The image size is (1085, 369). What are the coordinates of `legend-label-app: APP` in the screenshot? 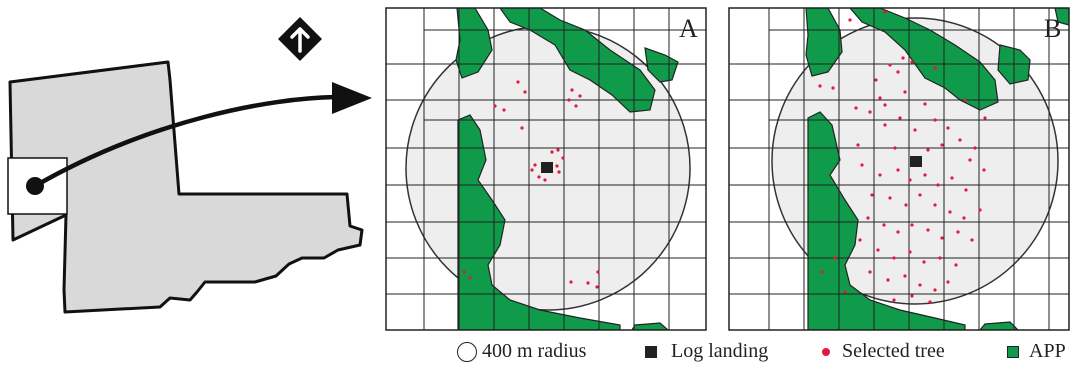 It's located at (1047, 351).